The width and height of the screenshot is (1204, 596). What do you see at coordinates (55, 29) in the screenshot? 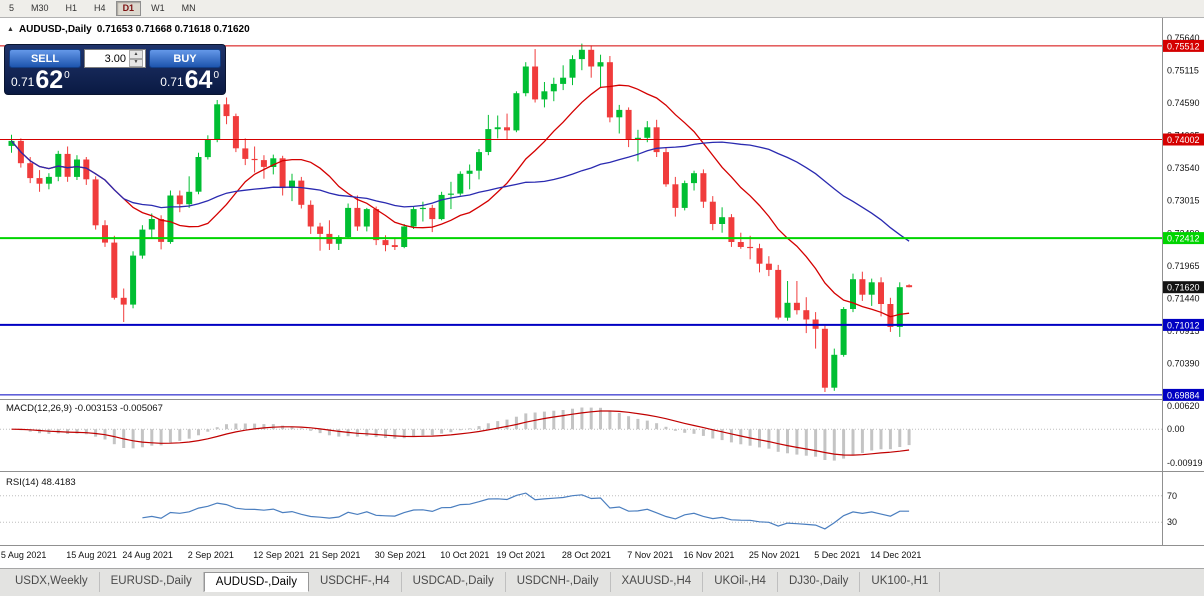
I see `chart-symbol-label: AUDUSD-,Daily` at bounding box center [55, 29].